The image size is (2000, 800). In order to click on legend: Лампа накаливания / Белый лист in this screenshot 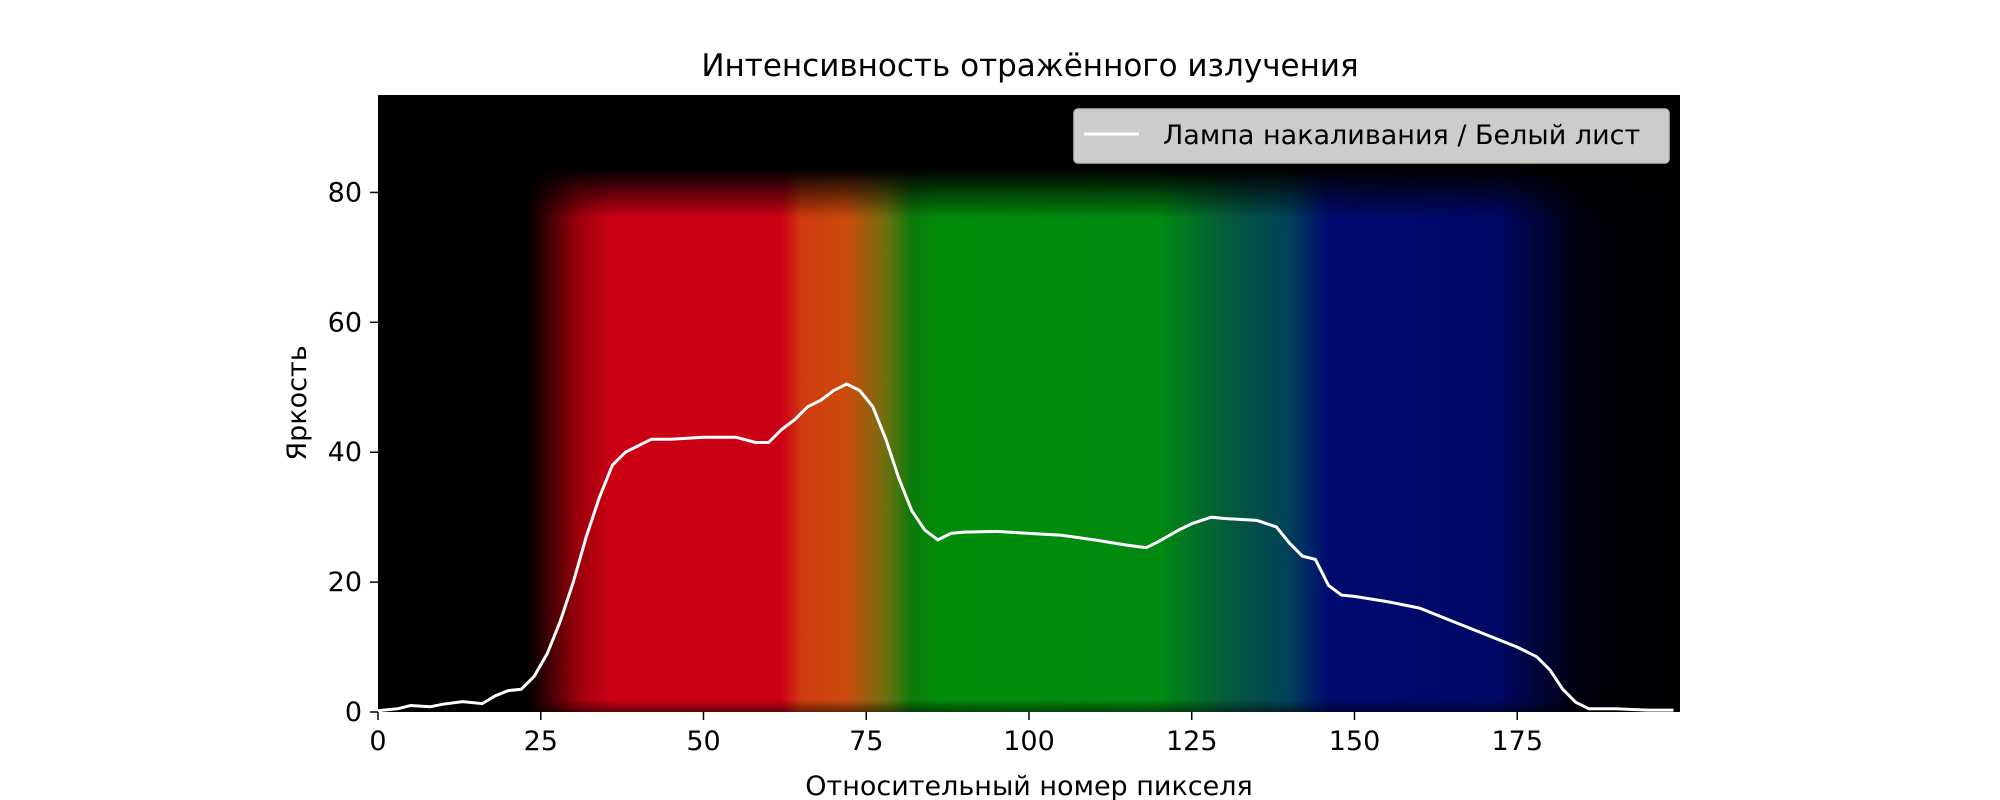, I will do `click(1371, 136)`.